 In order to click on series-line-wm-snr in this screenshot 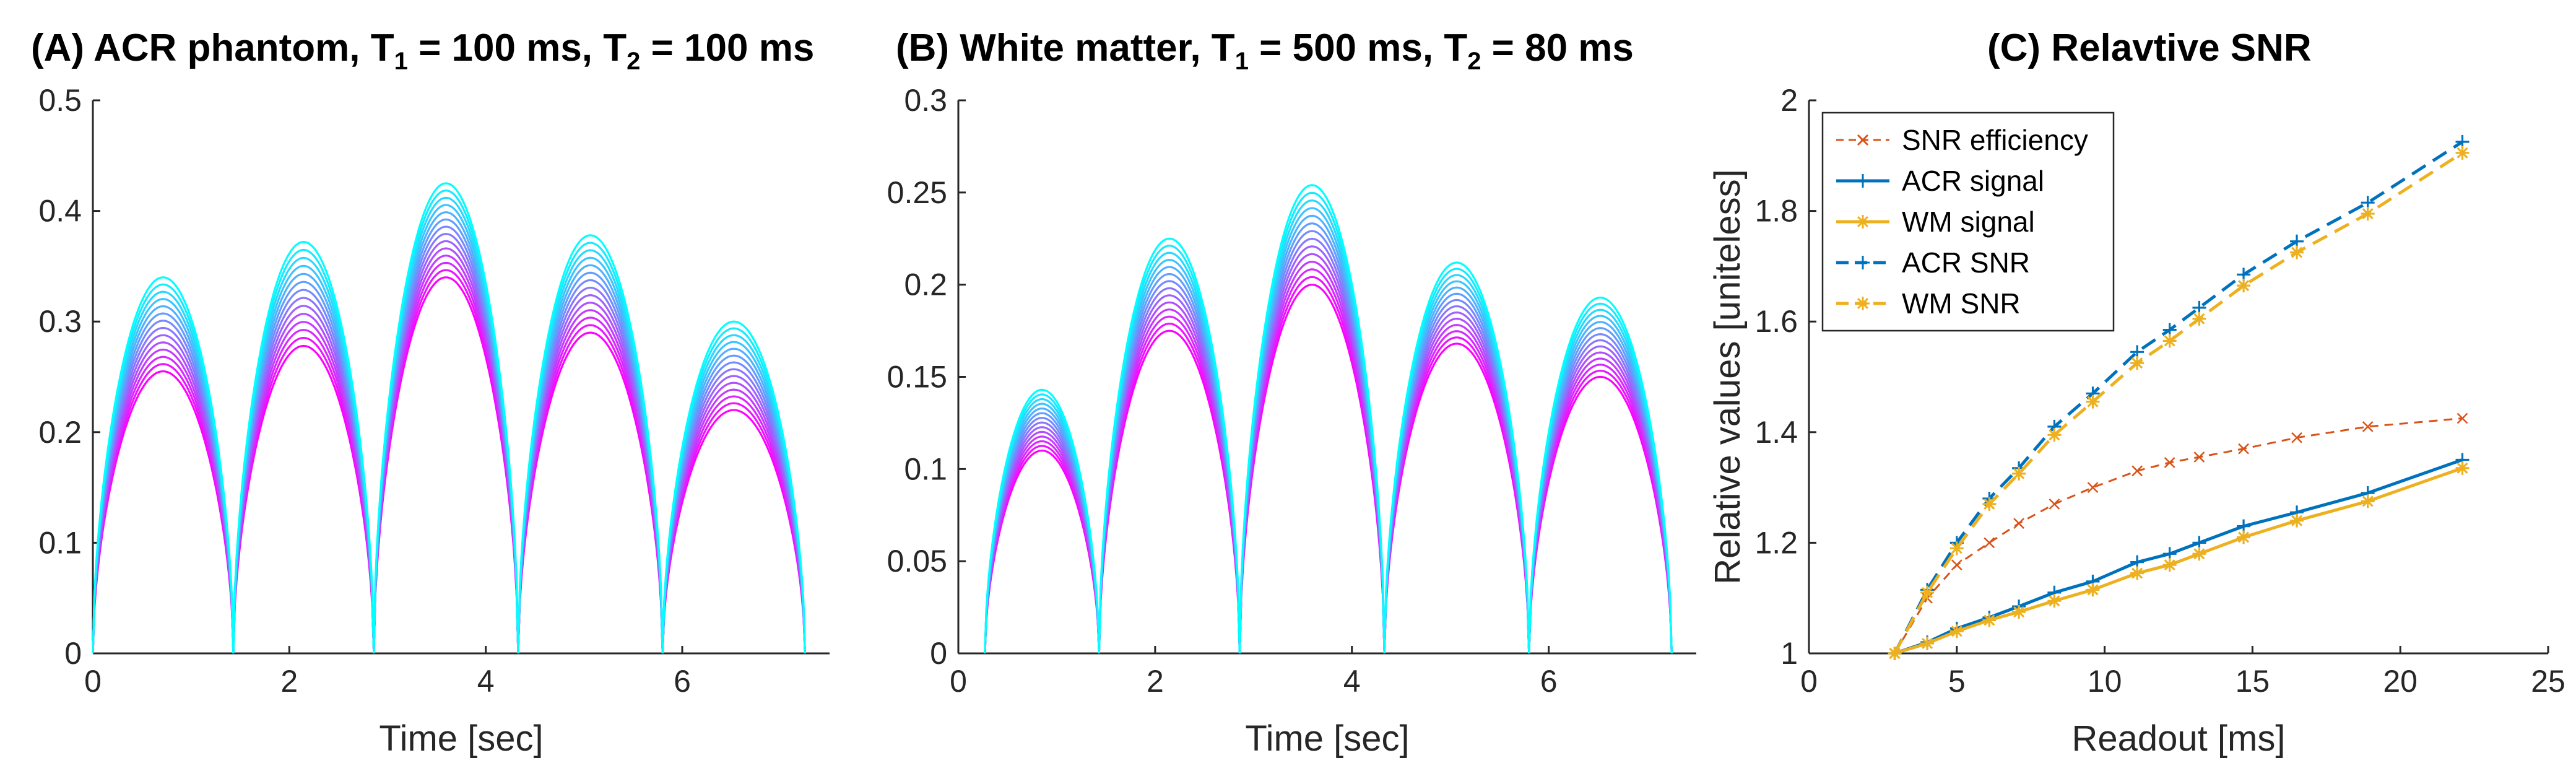, I will do `click(2178, 403)`.